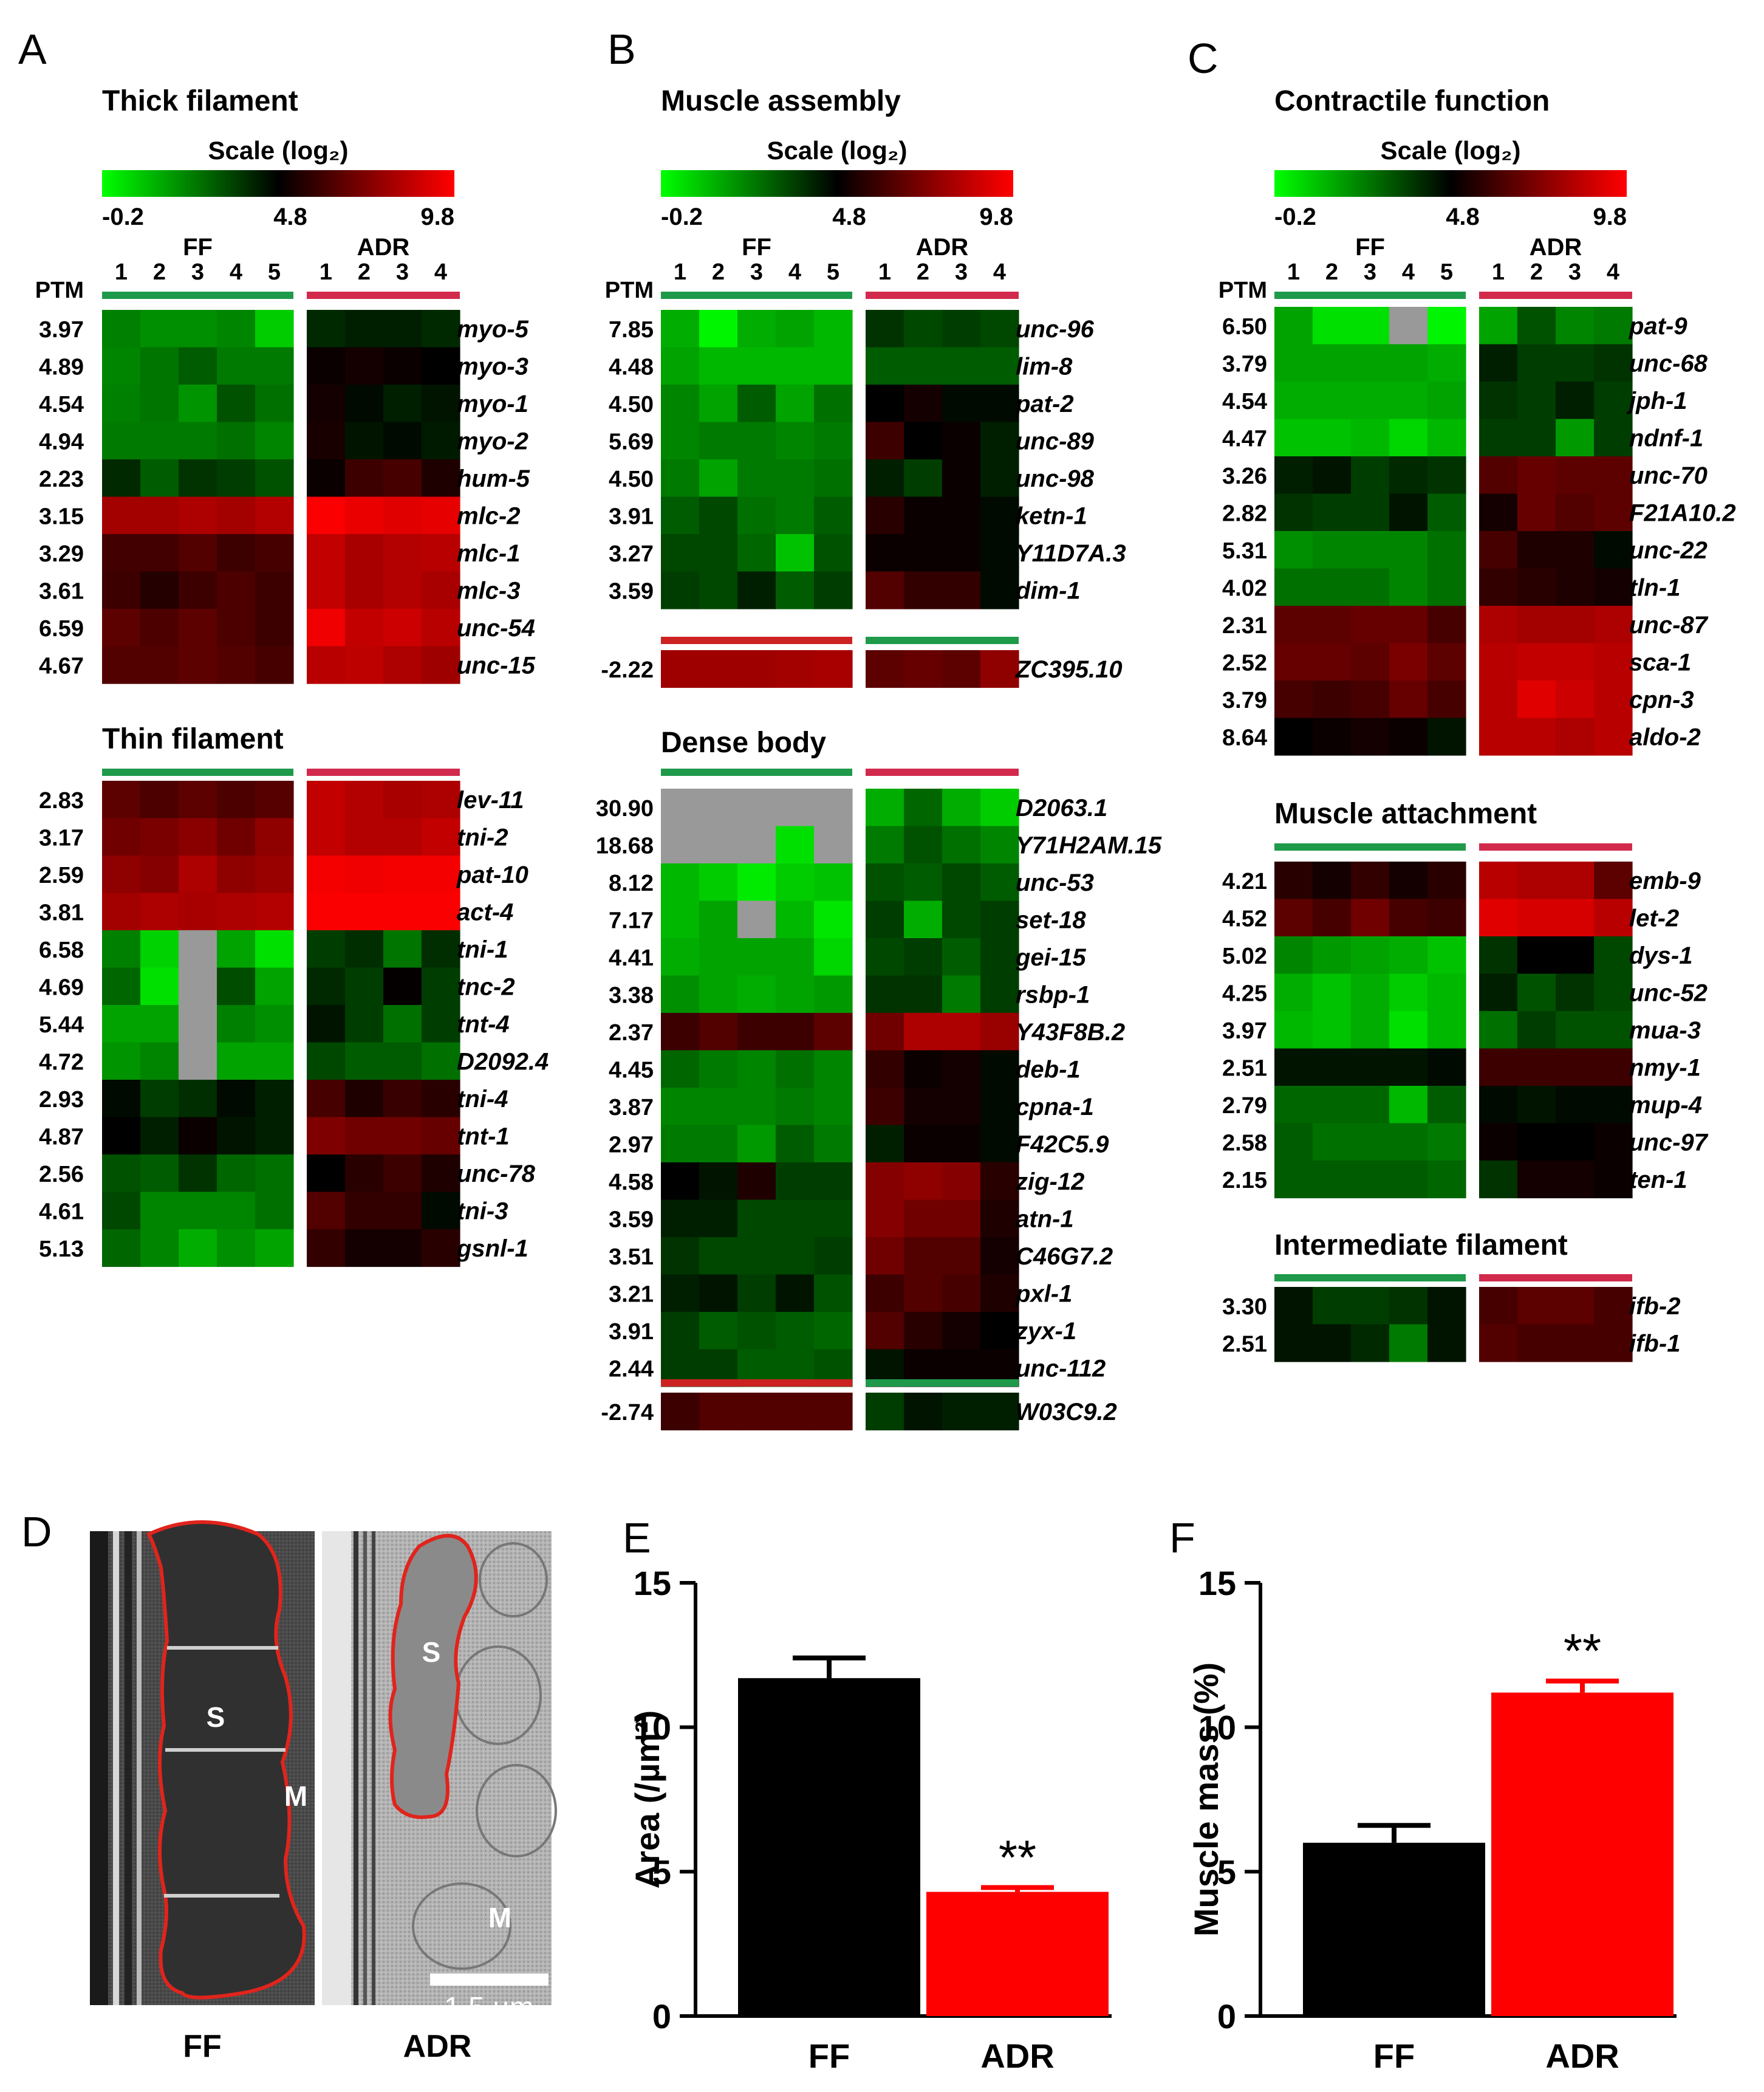 The height and width of the screenshot is (2092, 1764). Describe the element at coordinates (1454, 1180) in the screenshot. I see `heatmap-row: 2.15 ten-1` at that location.